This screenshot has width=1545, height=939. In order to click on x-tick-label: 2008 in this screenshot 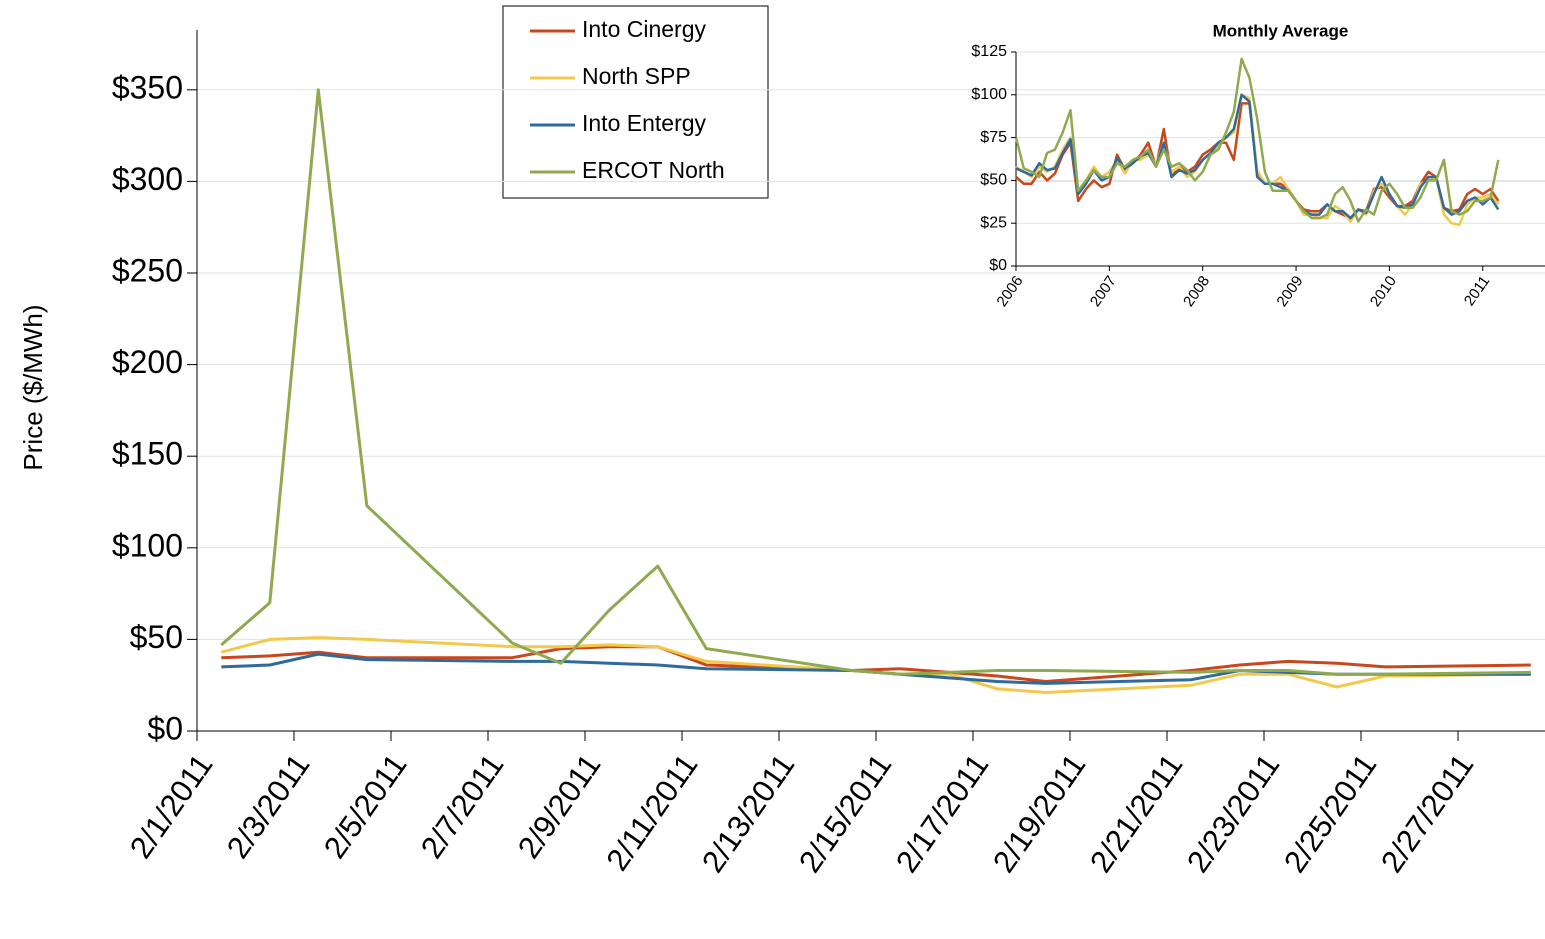, I will do `click(1196, 291)`.